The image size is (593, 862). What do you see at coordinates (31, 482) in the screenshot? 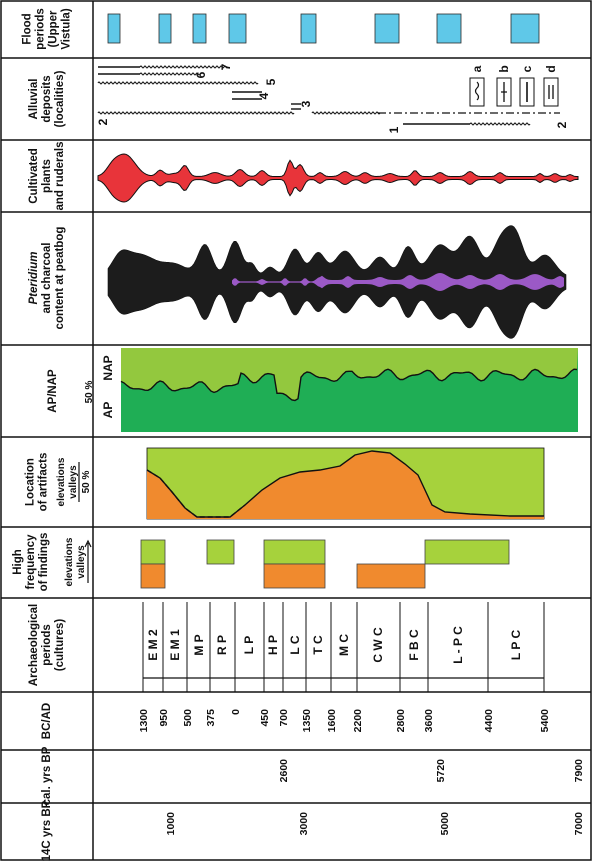
I see `artifacts-label-line: Location` at bounding box center [31, 482].